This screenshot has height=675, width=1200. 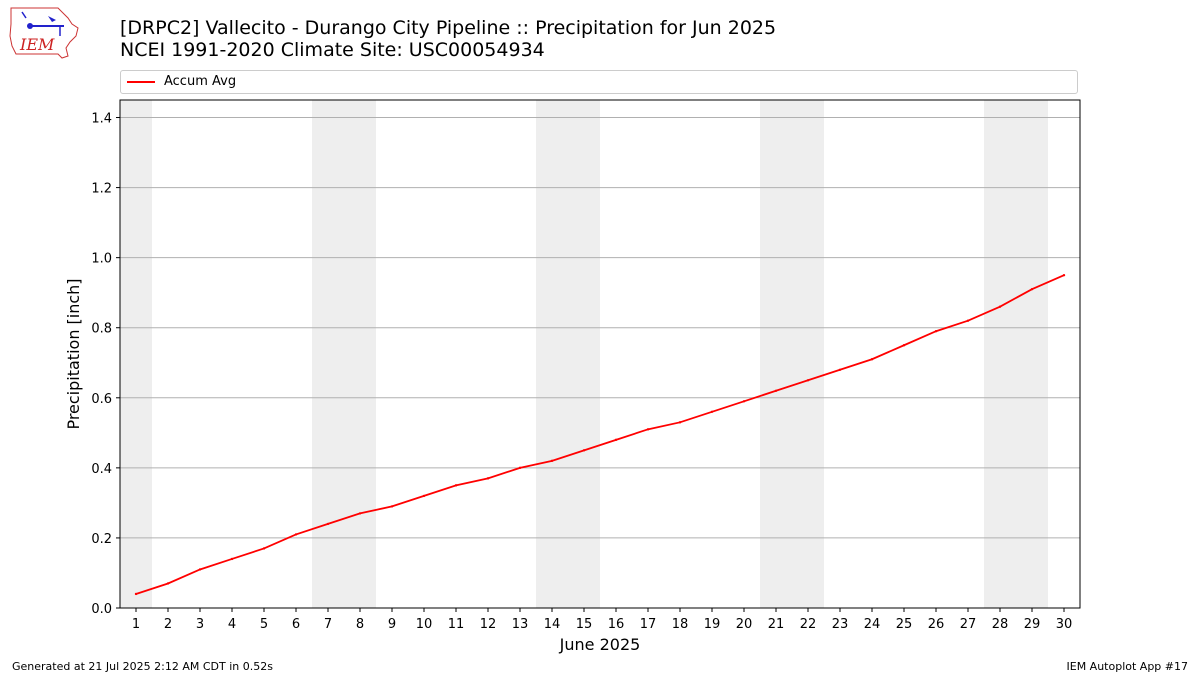 What do you see at coordinates (599, 82) in the screenshot?
I see `legend: Accum Avg` at bounding box center [599, 82].